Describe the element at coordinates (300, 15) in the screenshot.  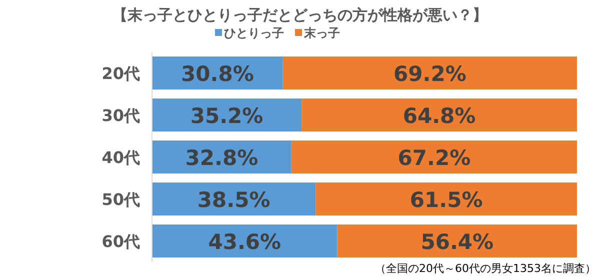
I see `chart-title: 【末っ子とひとりっ子だとどっちの方が性格が悪い？】` at that location.